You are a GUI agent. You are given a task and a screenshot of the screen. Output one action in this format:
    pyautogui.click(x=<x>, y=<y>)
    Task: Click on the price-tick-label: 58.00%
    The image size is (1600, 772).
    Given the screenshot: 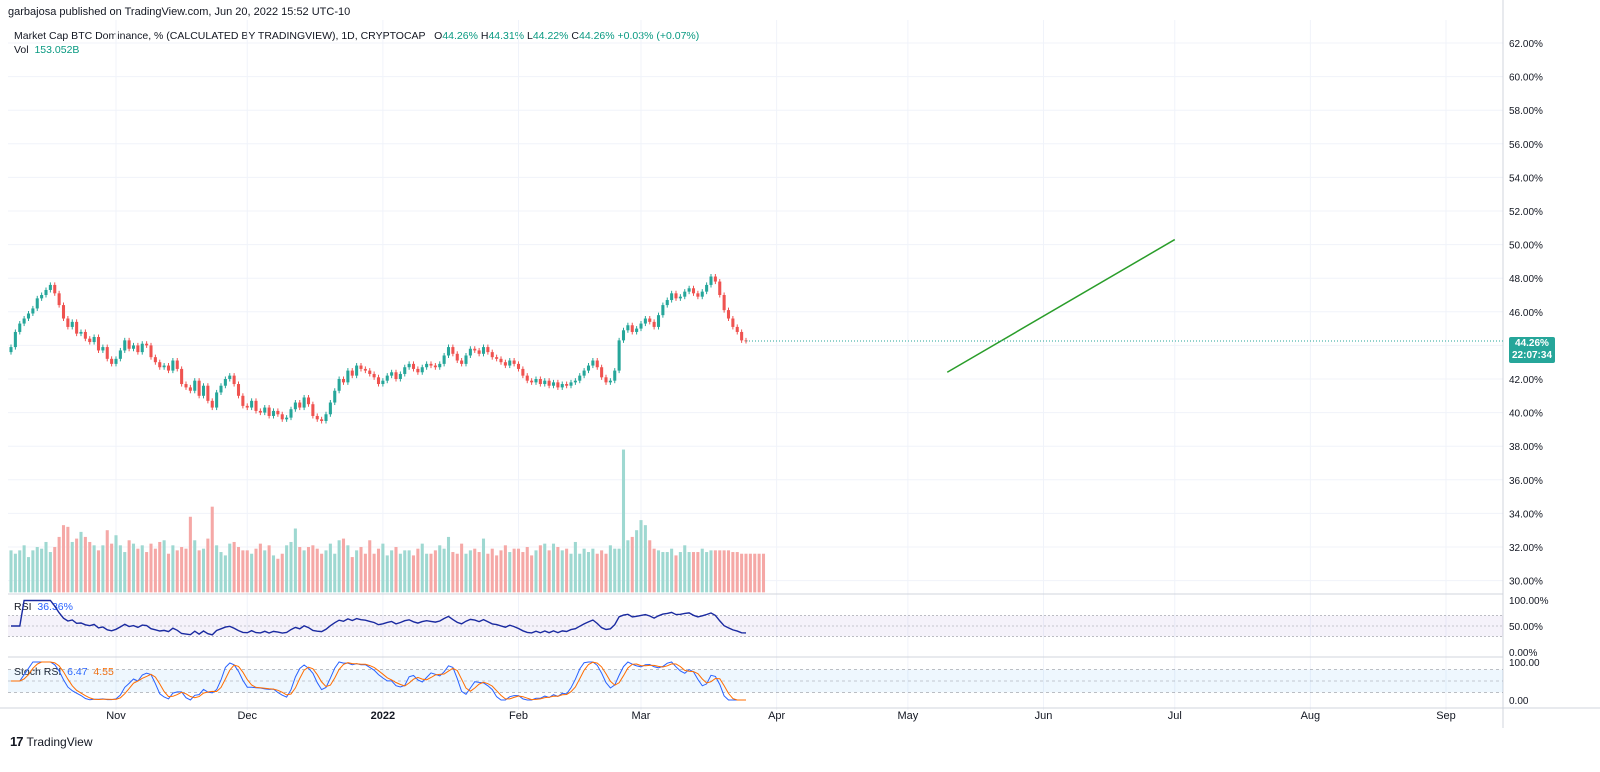 What is the action you would take?
    pyautogui.click(x=1526, y=111)
    